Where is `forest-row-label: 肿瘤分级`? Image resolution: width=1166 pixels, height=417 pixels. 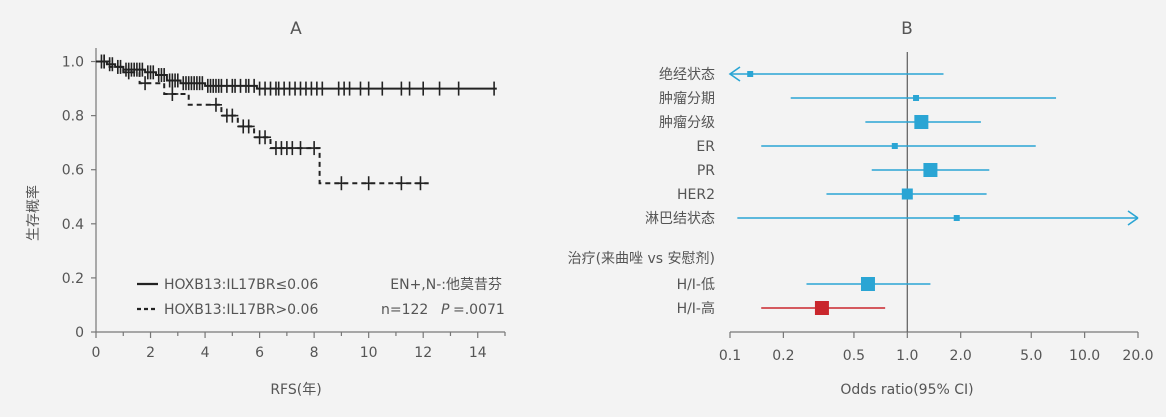 forest-row-label: 肿瘤分级 is located at coordinates (687, 122).